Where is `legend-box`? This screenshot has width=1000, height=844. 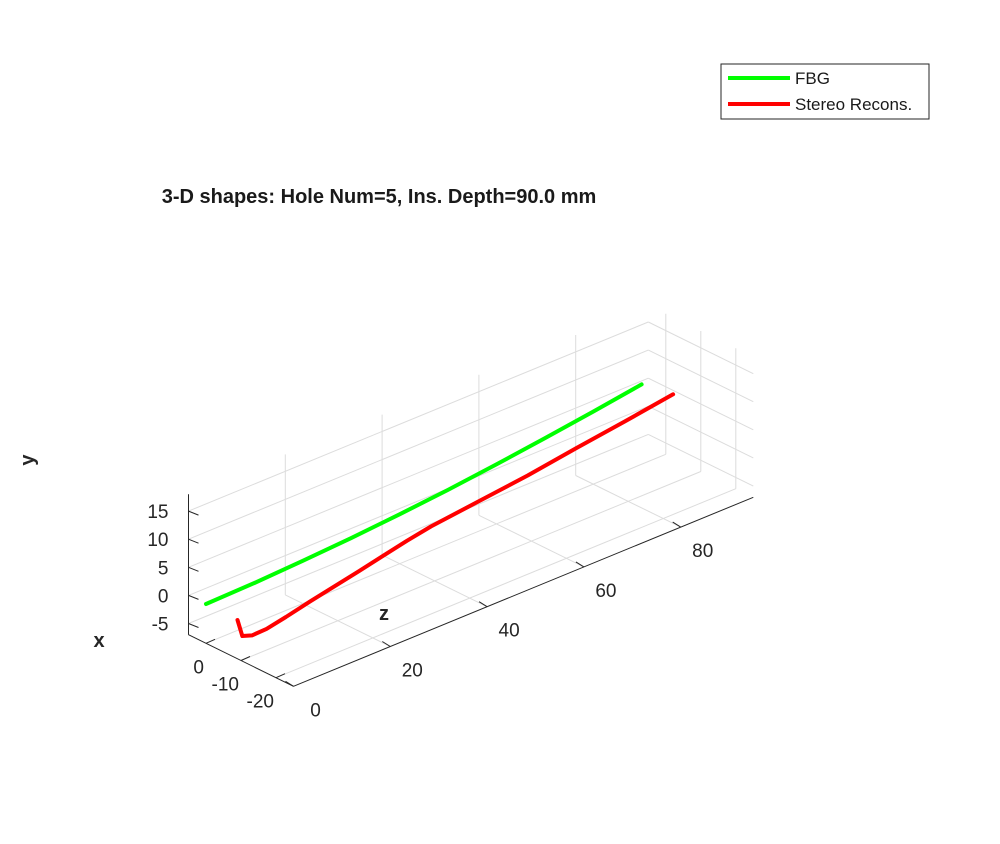
legend-box is located at coordinates (825, 91).